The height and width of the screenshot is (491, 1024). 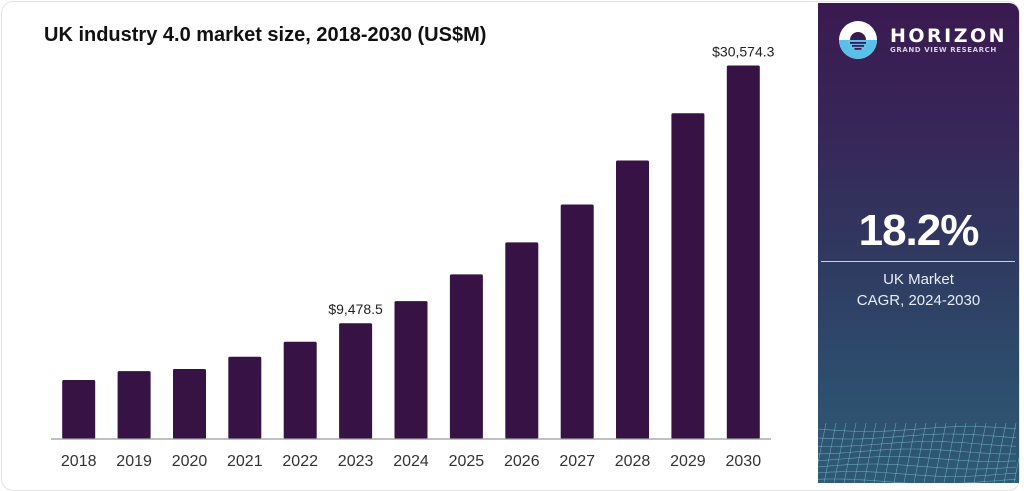 What do you see at coordinates (79, 461) in the screenshot?
I see `x-tick-label-2018: 2018` at bounding box center [79, 461].